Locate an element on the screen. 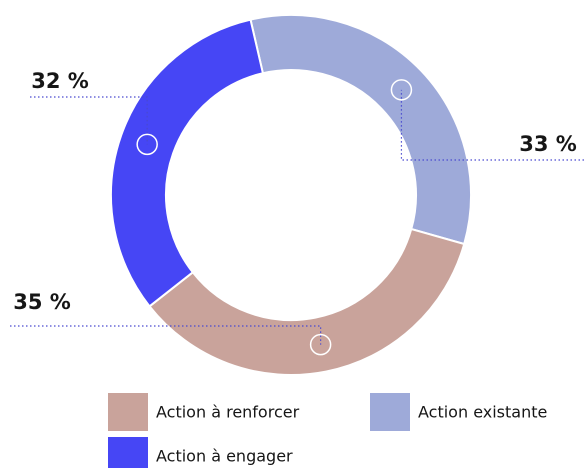 The image size is (584, 468). legend-label: Action à renforcer is located at coordinates (228, 412).